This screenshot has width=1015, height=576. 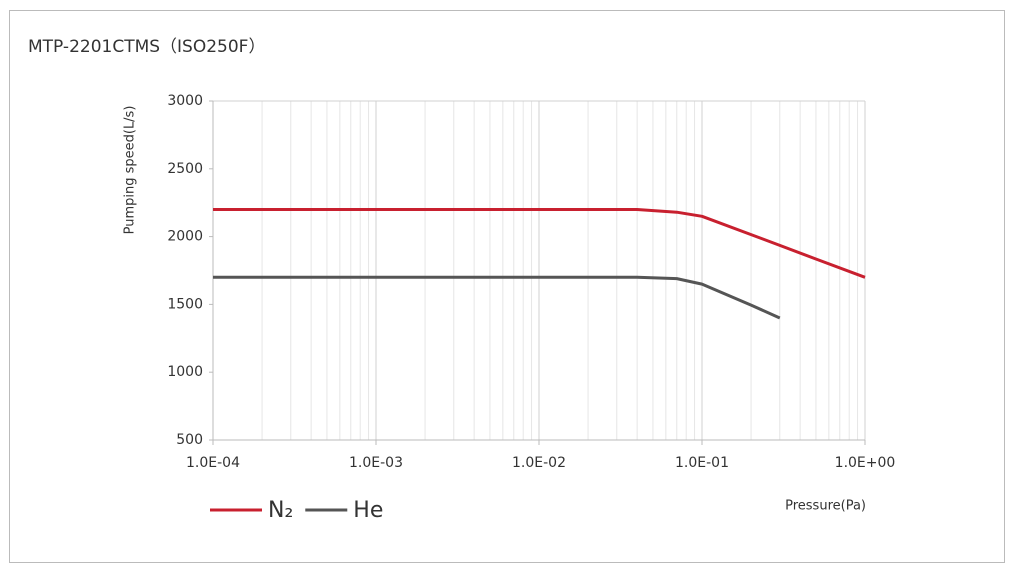 I want to click on x-tick-label: 1.0E-01, so click(x=702, y=463).